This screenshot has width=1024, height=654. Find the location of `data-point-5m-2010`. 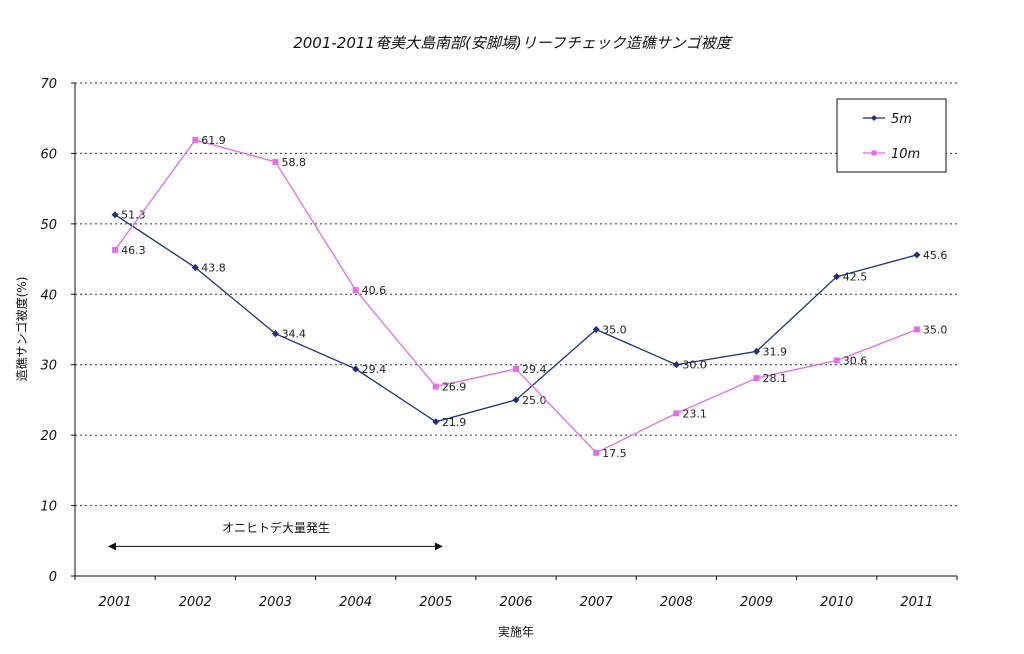

data-point-5m-2010 is located at coordinates (837, 277).